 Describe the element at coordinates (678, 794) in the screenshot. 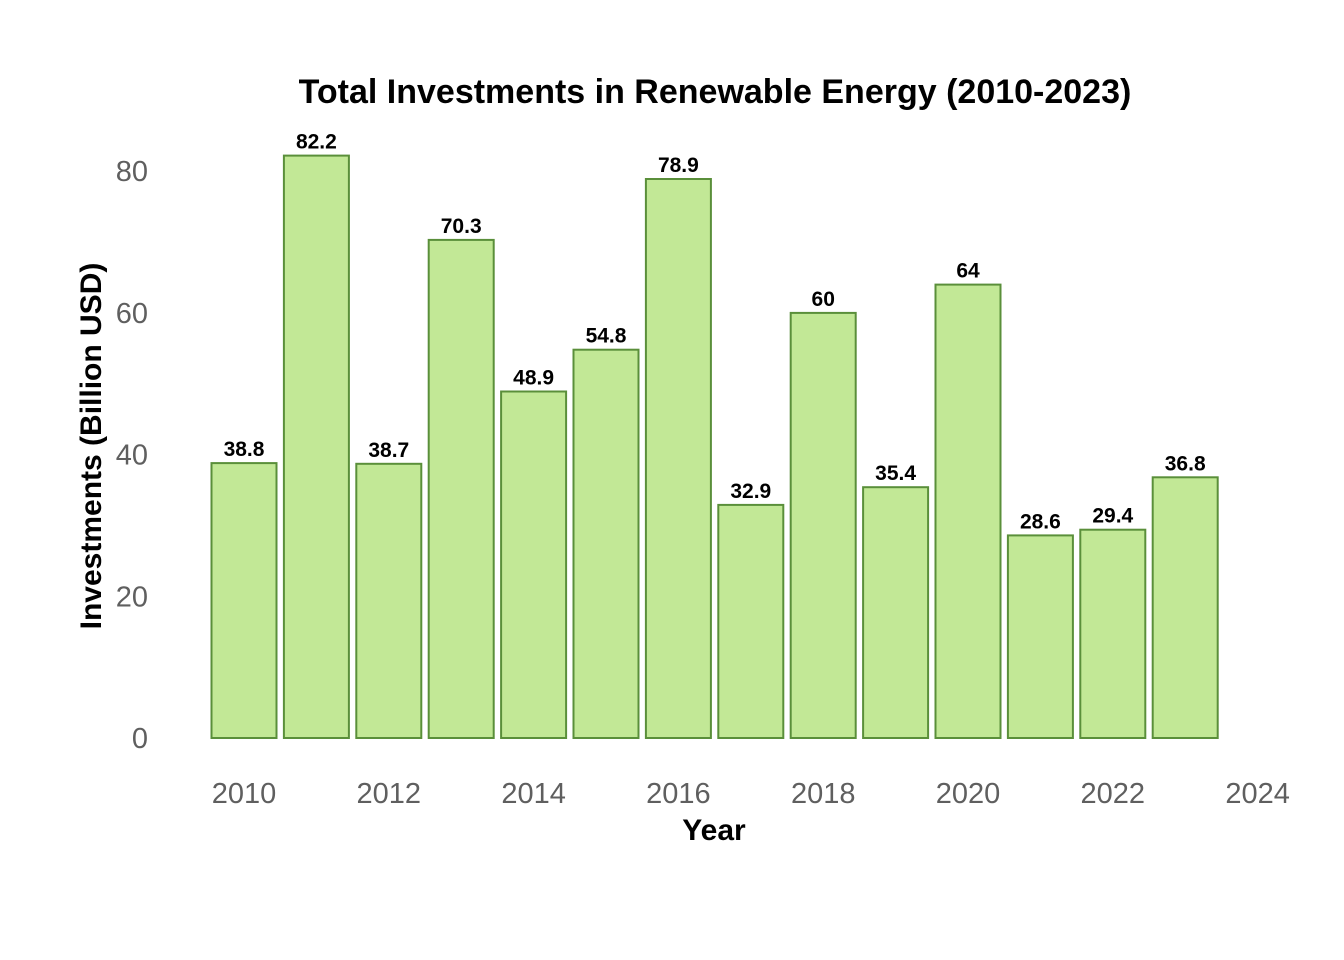

I see `x-tick-label-2016: 2016` at that location.